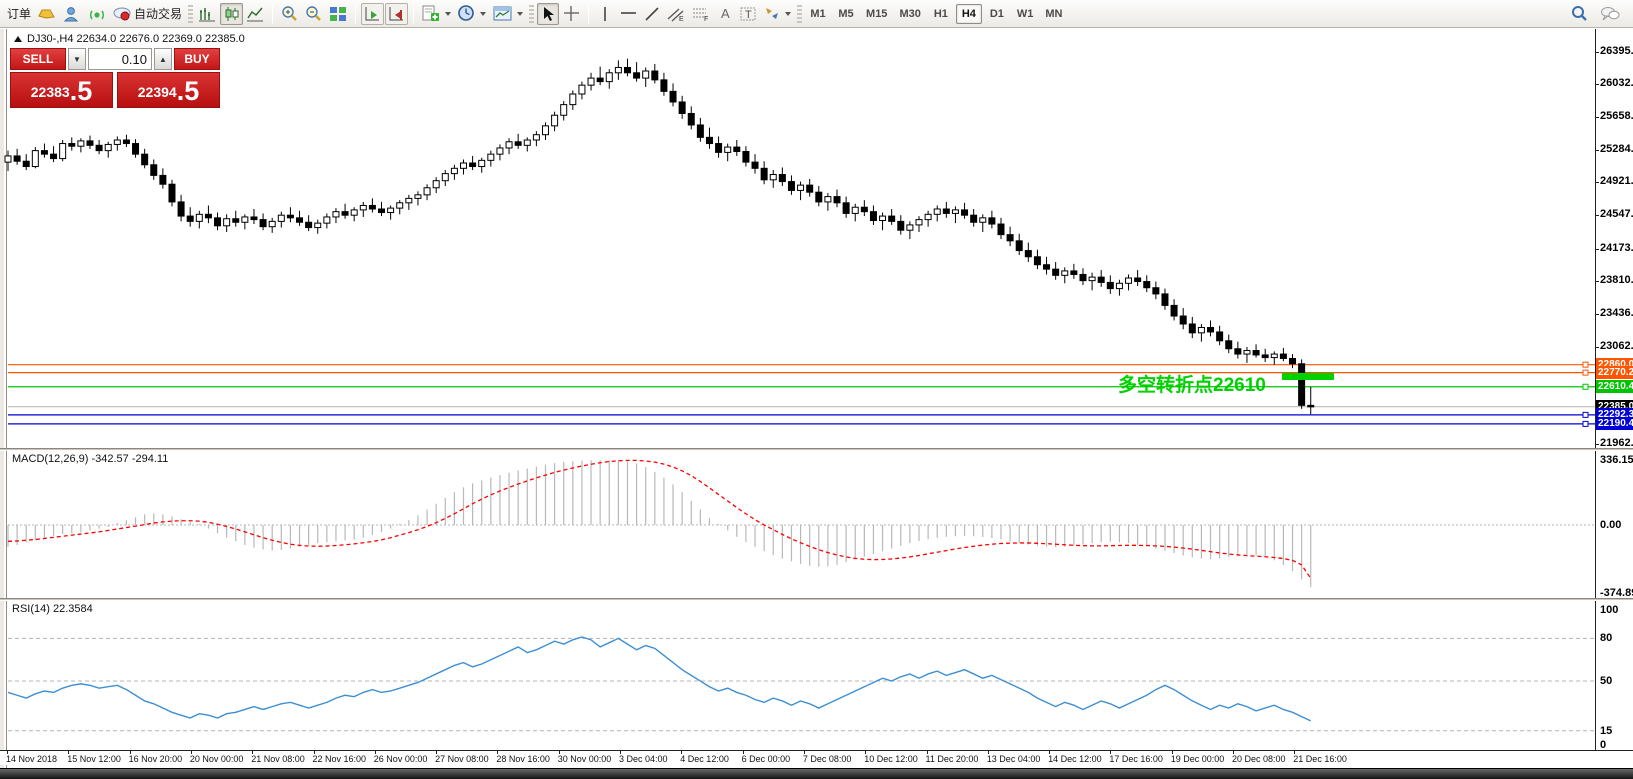 This screenshot has height=779, width=1633. I want to click on toolbar: 订单 自动交易, so click(816, 14).